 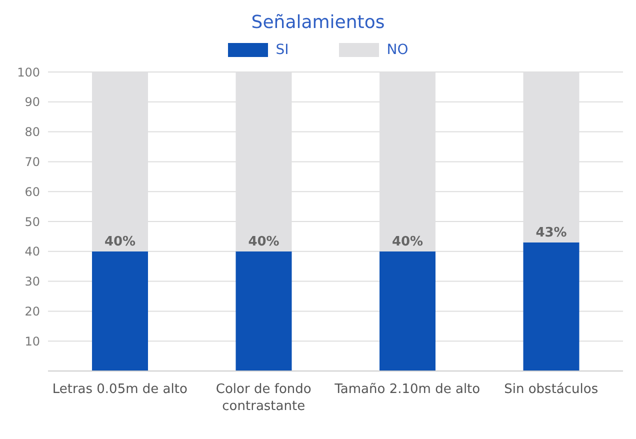 I want to click on legend-label: NO, so click(x=397, y=50).